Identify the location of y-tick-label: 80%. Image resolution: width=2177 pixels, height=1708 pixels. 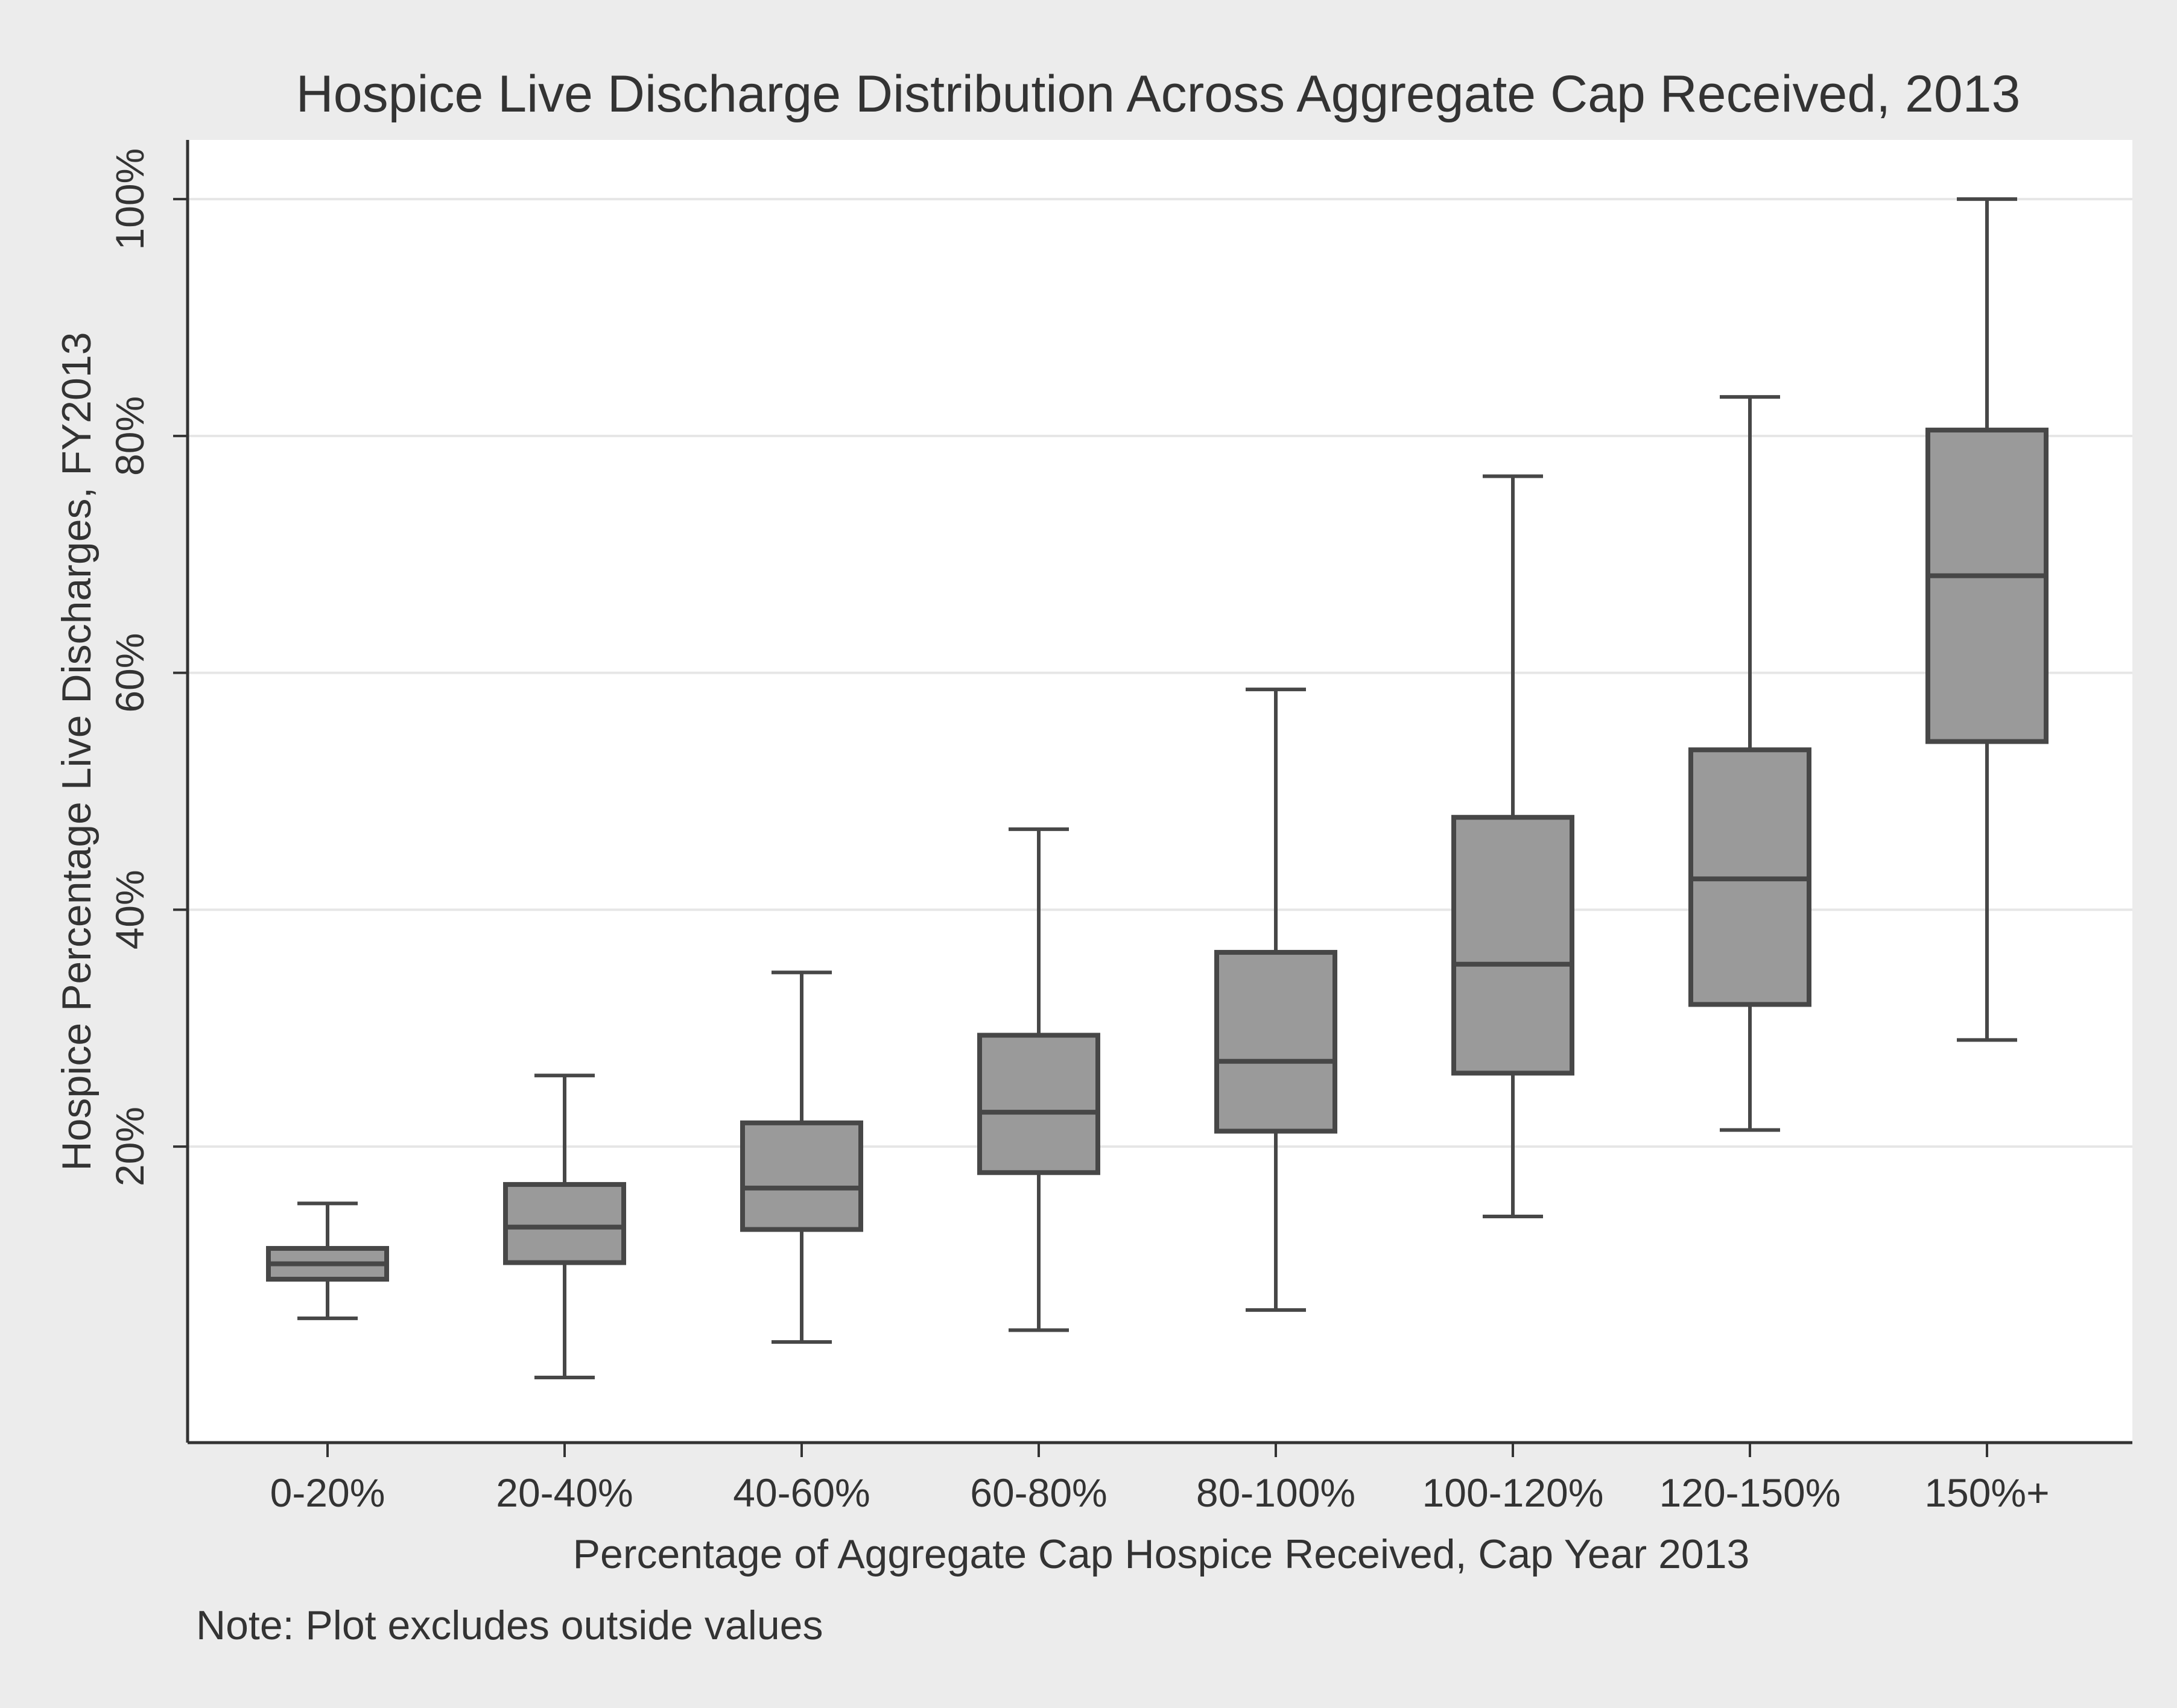
(129, 436).